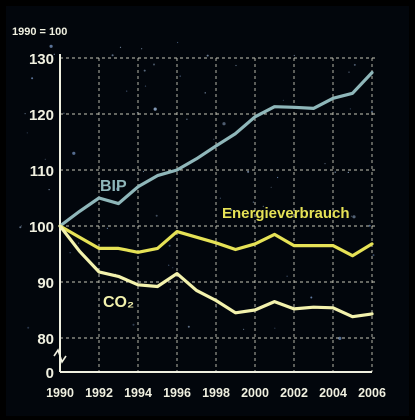  Describe the element at coordinates (39, 32) in the screenshot. I see `index-base-label: 1990 = 100` at that location.